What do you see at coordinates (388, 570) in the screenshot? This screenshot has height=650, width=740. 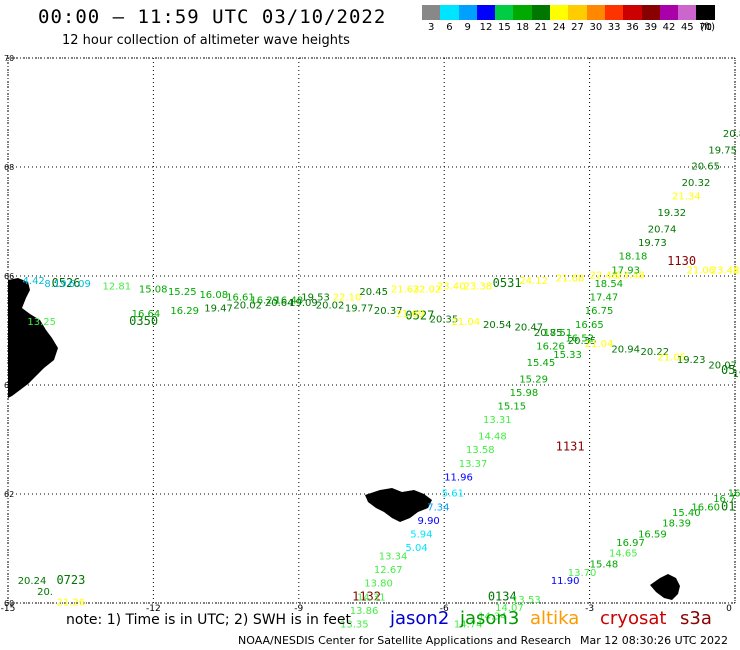 I see `wave-height-value: 12.67` at bounding box center [388, 570].